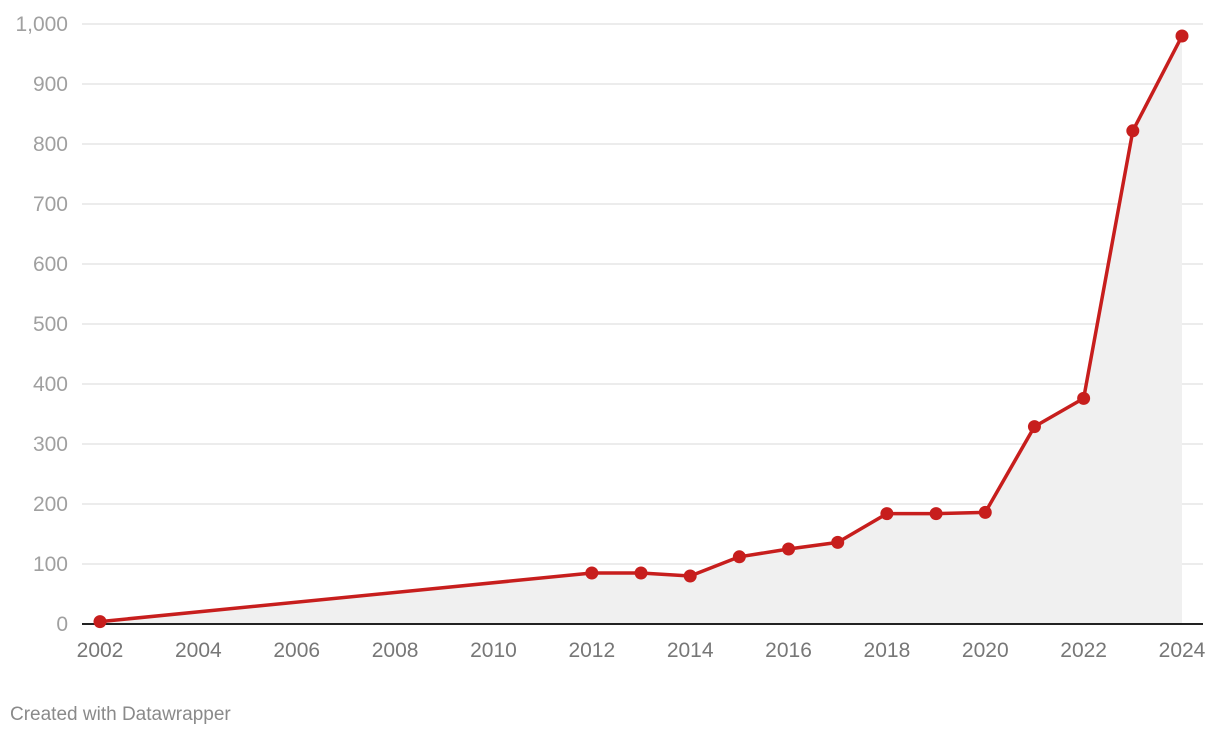 This screenshot has width=1220, height=740. I want to click on y-tick-label-600: 600, so click(50, 264).